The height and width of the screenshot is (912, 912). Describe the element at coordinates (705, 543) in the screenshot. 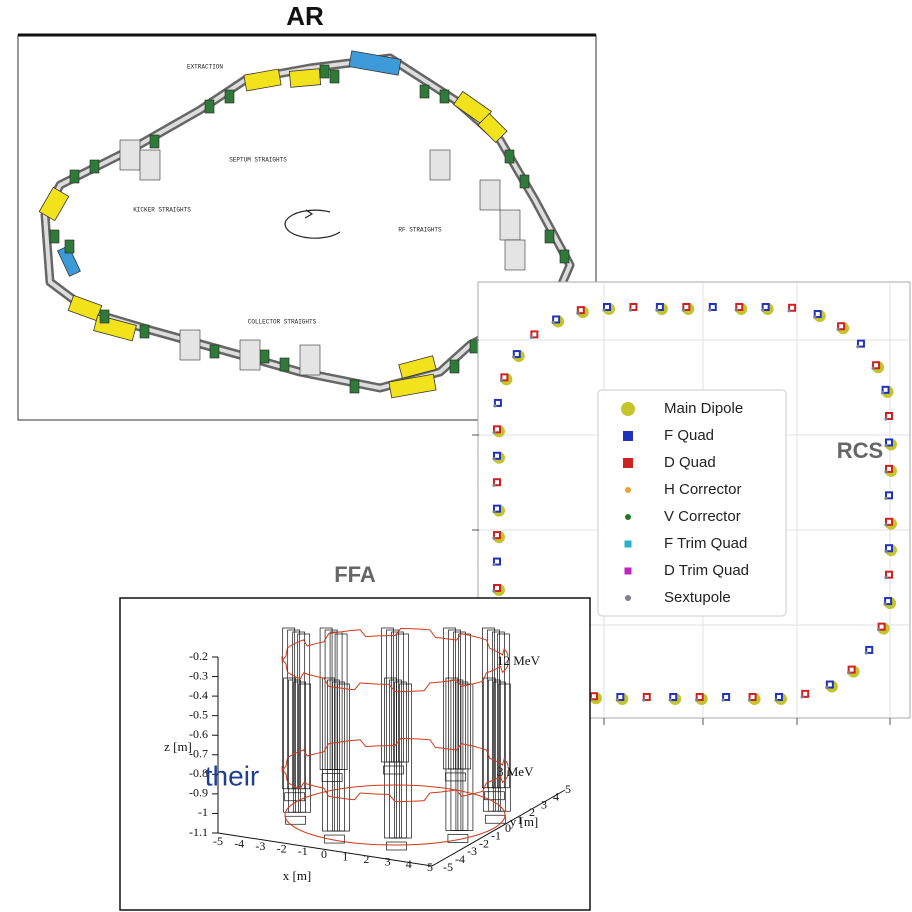

I see `legend-label: F Trim Quad` at that location.